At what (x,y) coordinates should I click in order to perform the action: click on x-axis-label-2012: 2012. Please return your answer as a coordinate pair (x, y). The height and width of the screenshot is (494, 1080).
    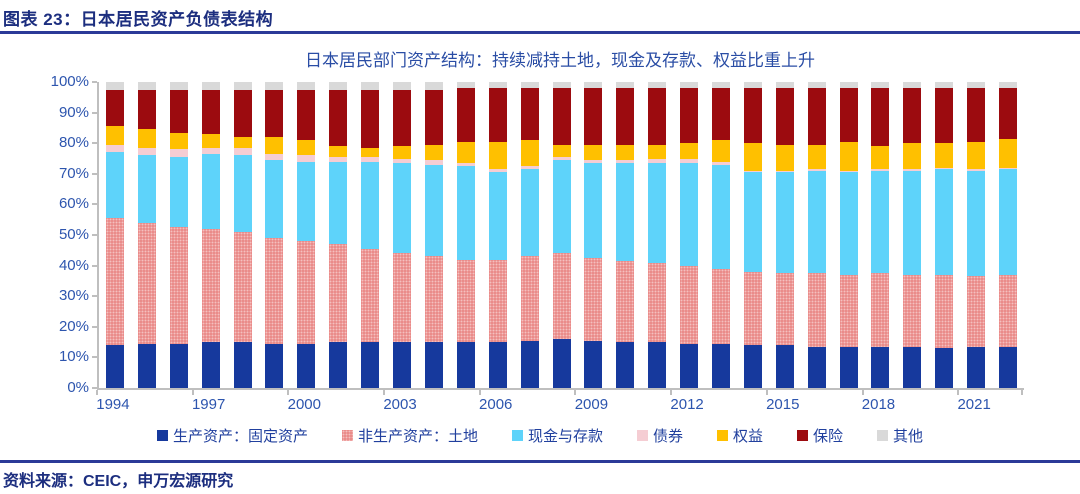
    Looking at the image, I should click on (687, 404).